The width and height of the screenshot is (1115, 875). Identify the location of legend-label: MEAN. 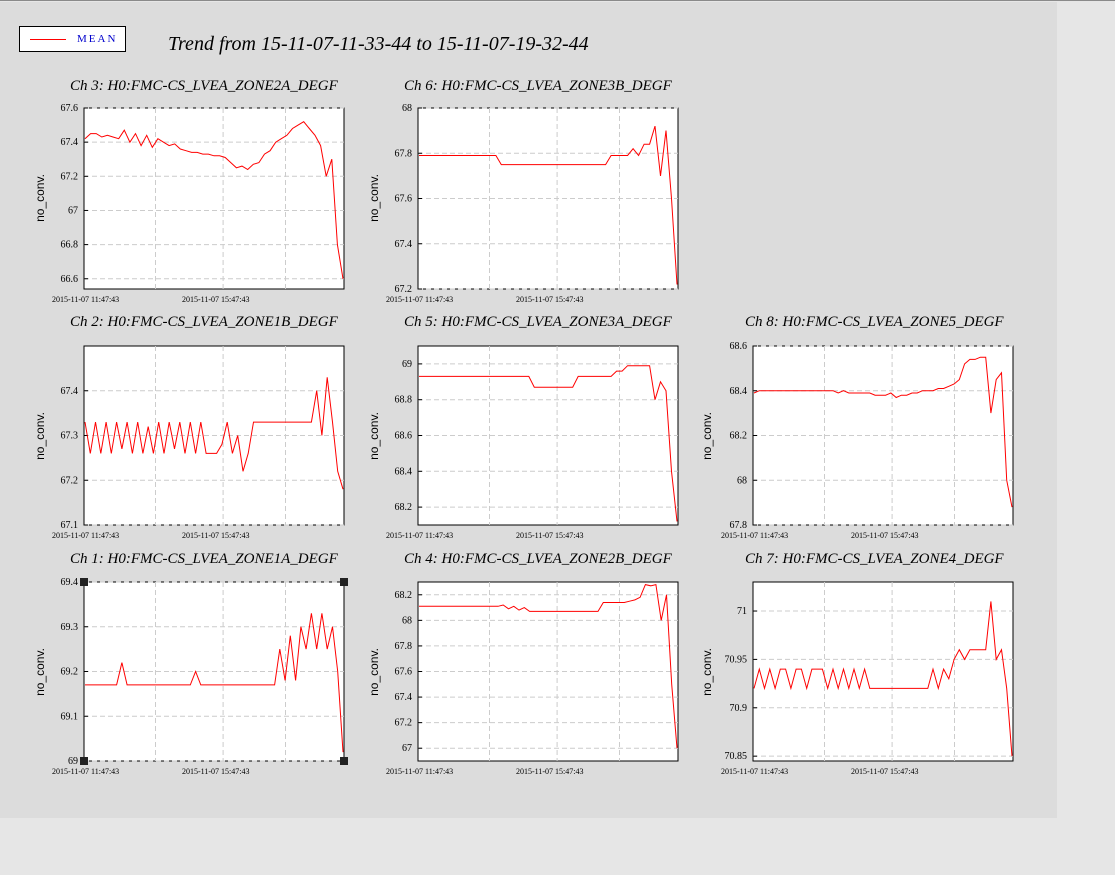
(97, 39).